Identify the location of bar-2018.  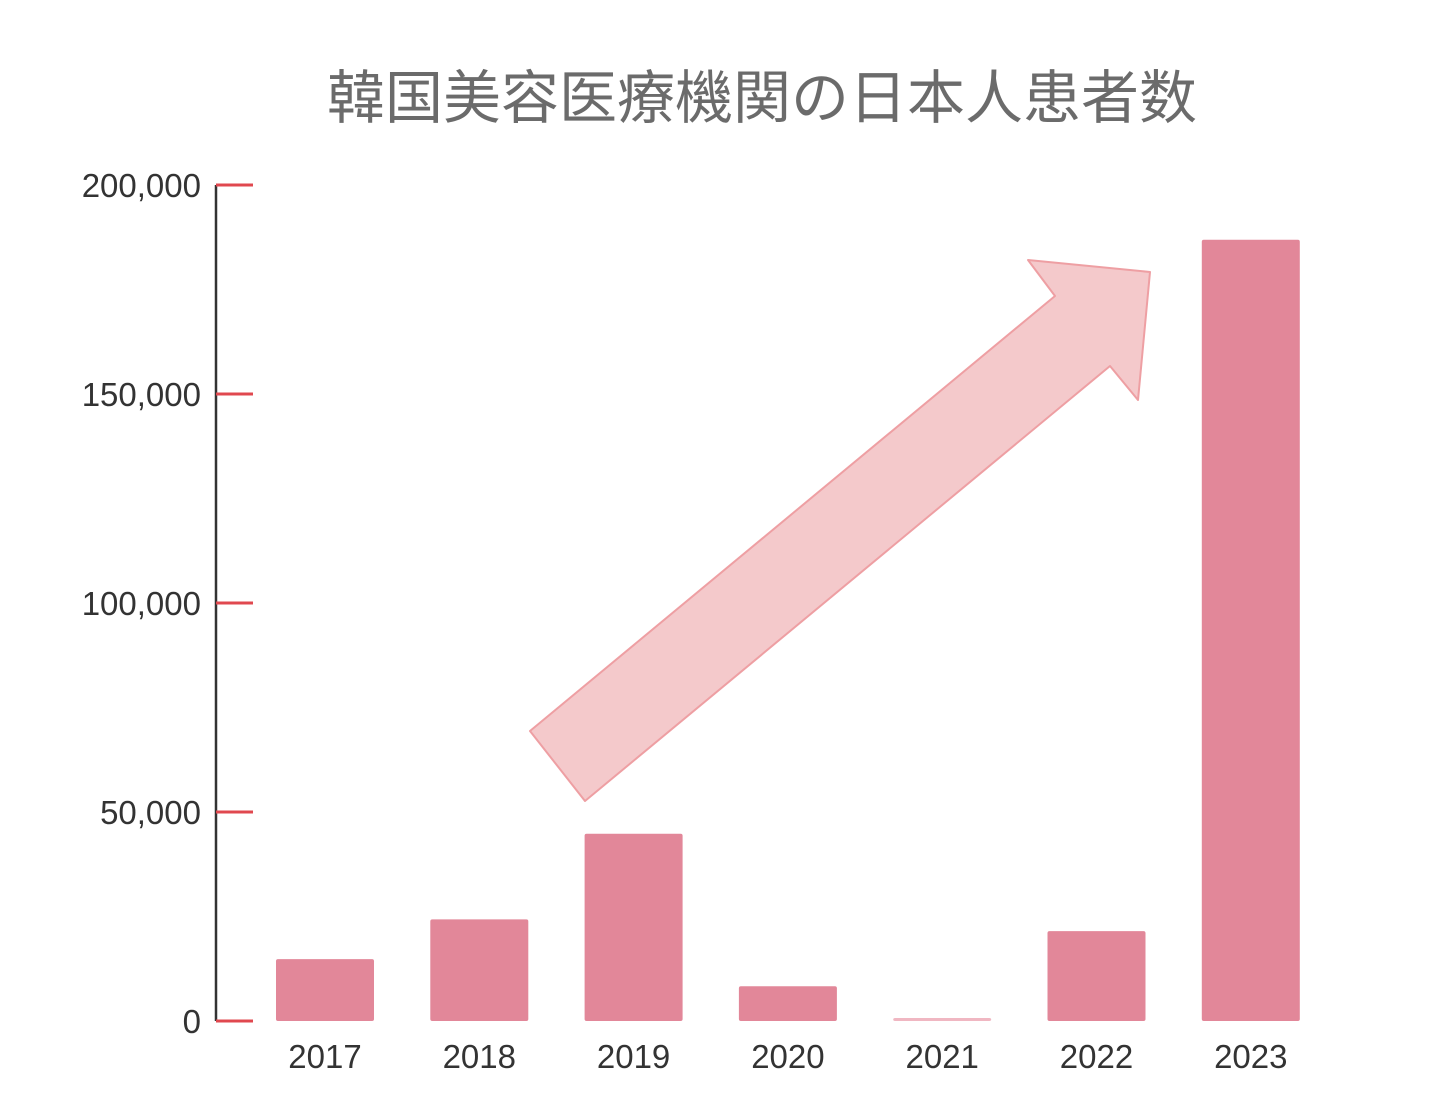
(479, 970).